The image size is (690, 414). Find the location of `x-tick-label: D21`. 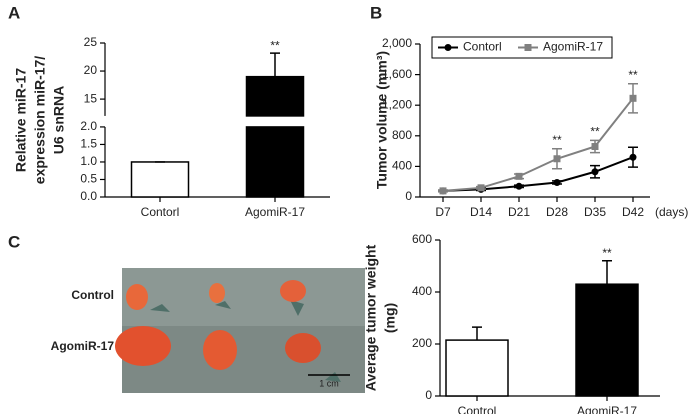

x-tick-label: D21 is located at coordinates (519, 212).